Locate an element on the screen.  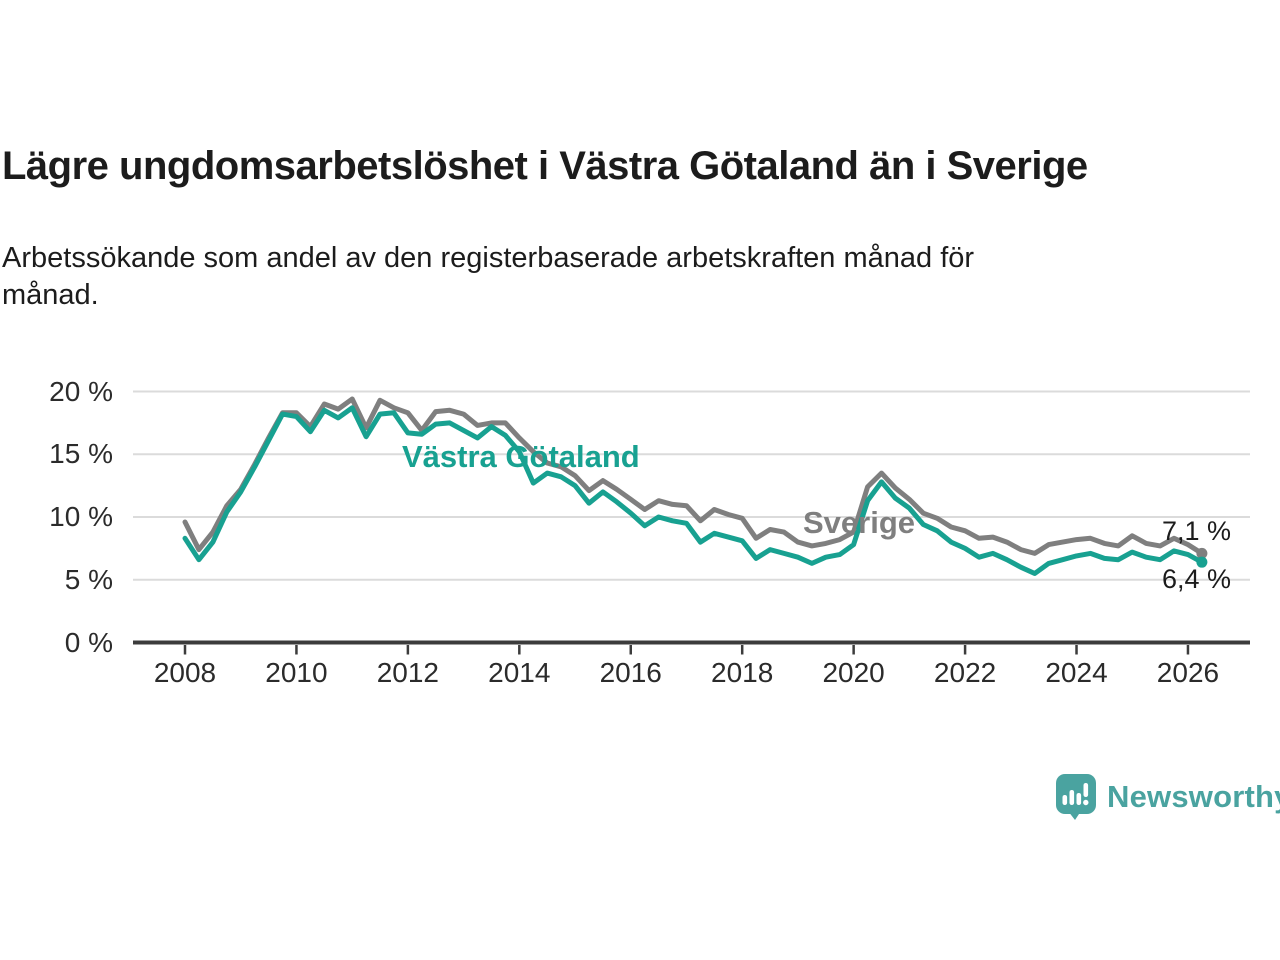
x-axis-label: 2024 is located at coordinates (1076, 672).